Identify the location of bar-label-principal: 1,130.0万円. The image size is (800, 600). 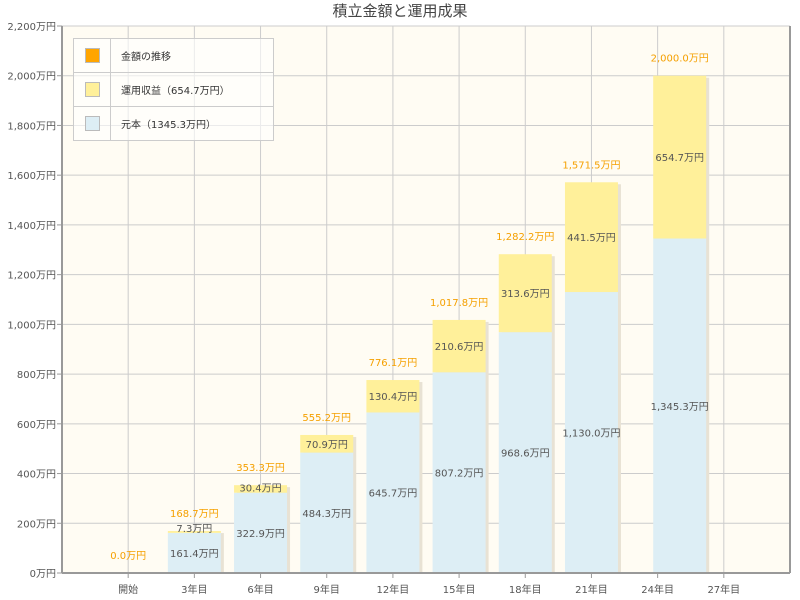
(591, 434).